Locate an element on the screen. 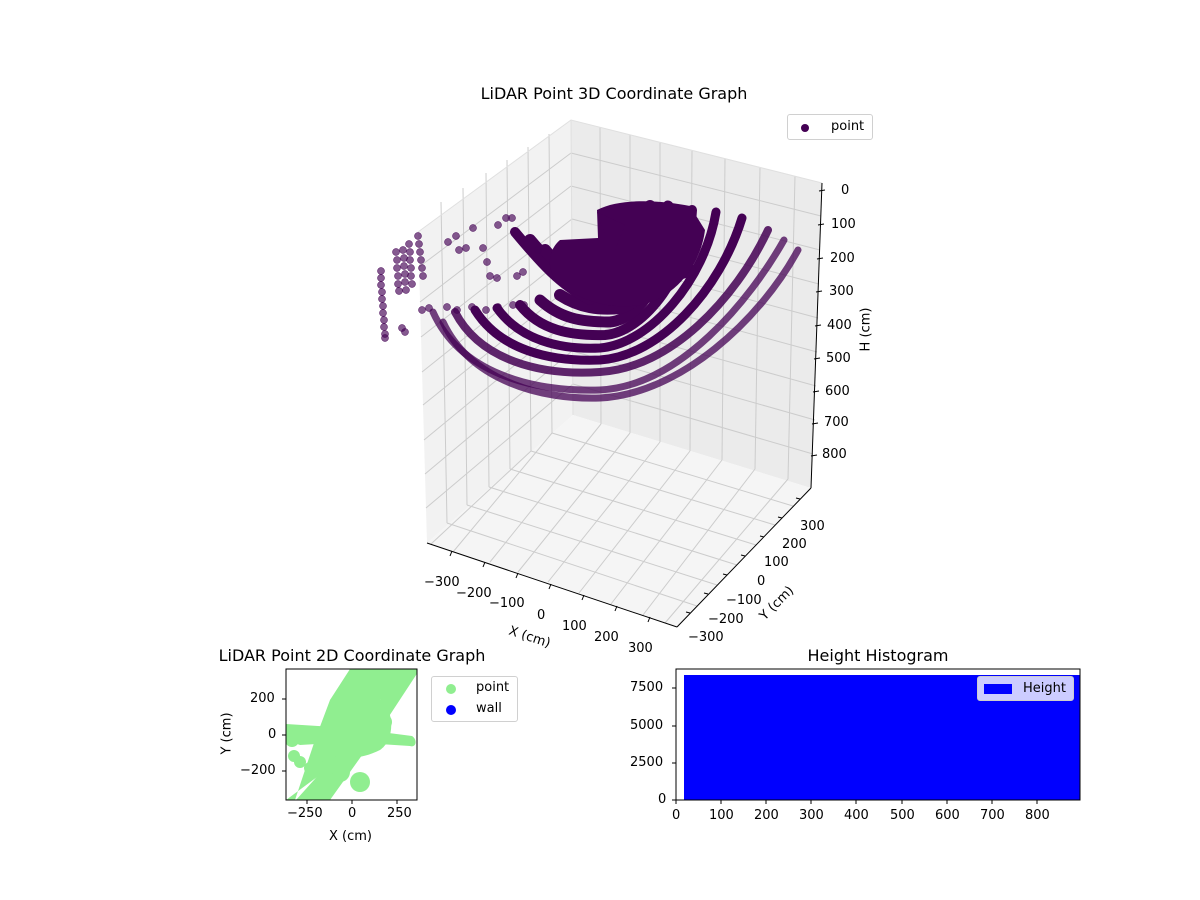 Image resolution: width=1200 pixels, height=900 pixels. legend-marker-wall is located at coordinates (451, 710).